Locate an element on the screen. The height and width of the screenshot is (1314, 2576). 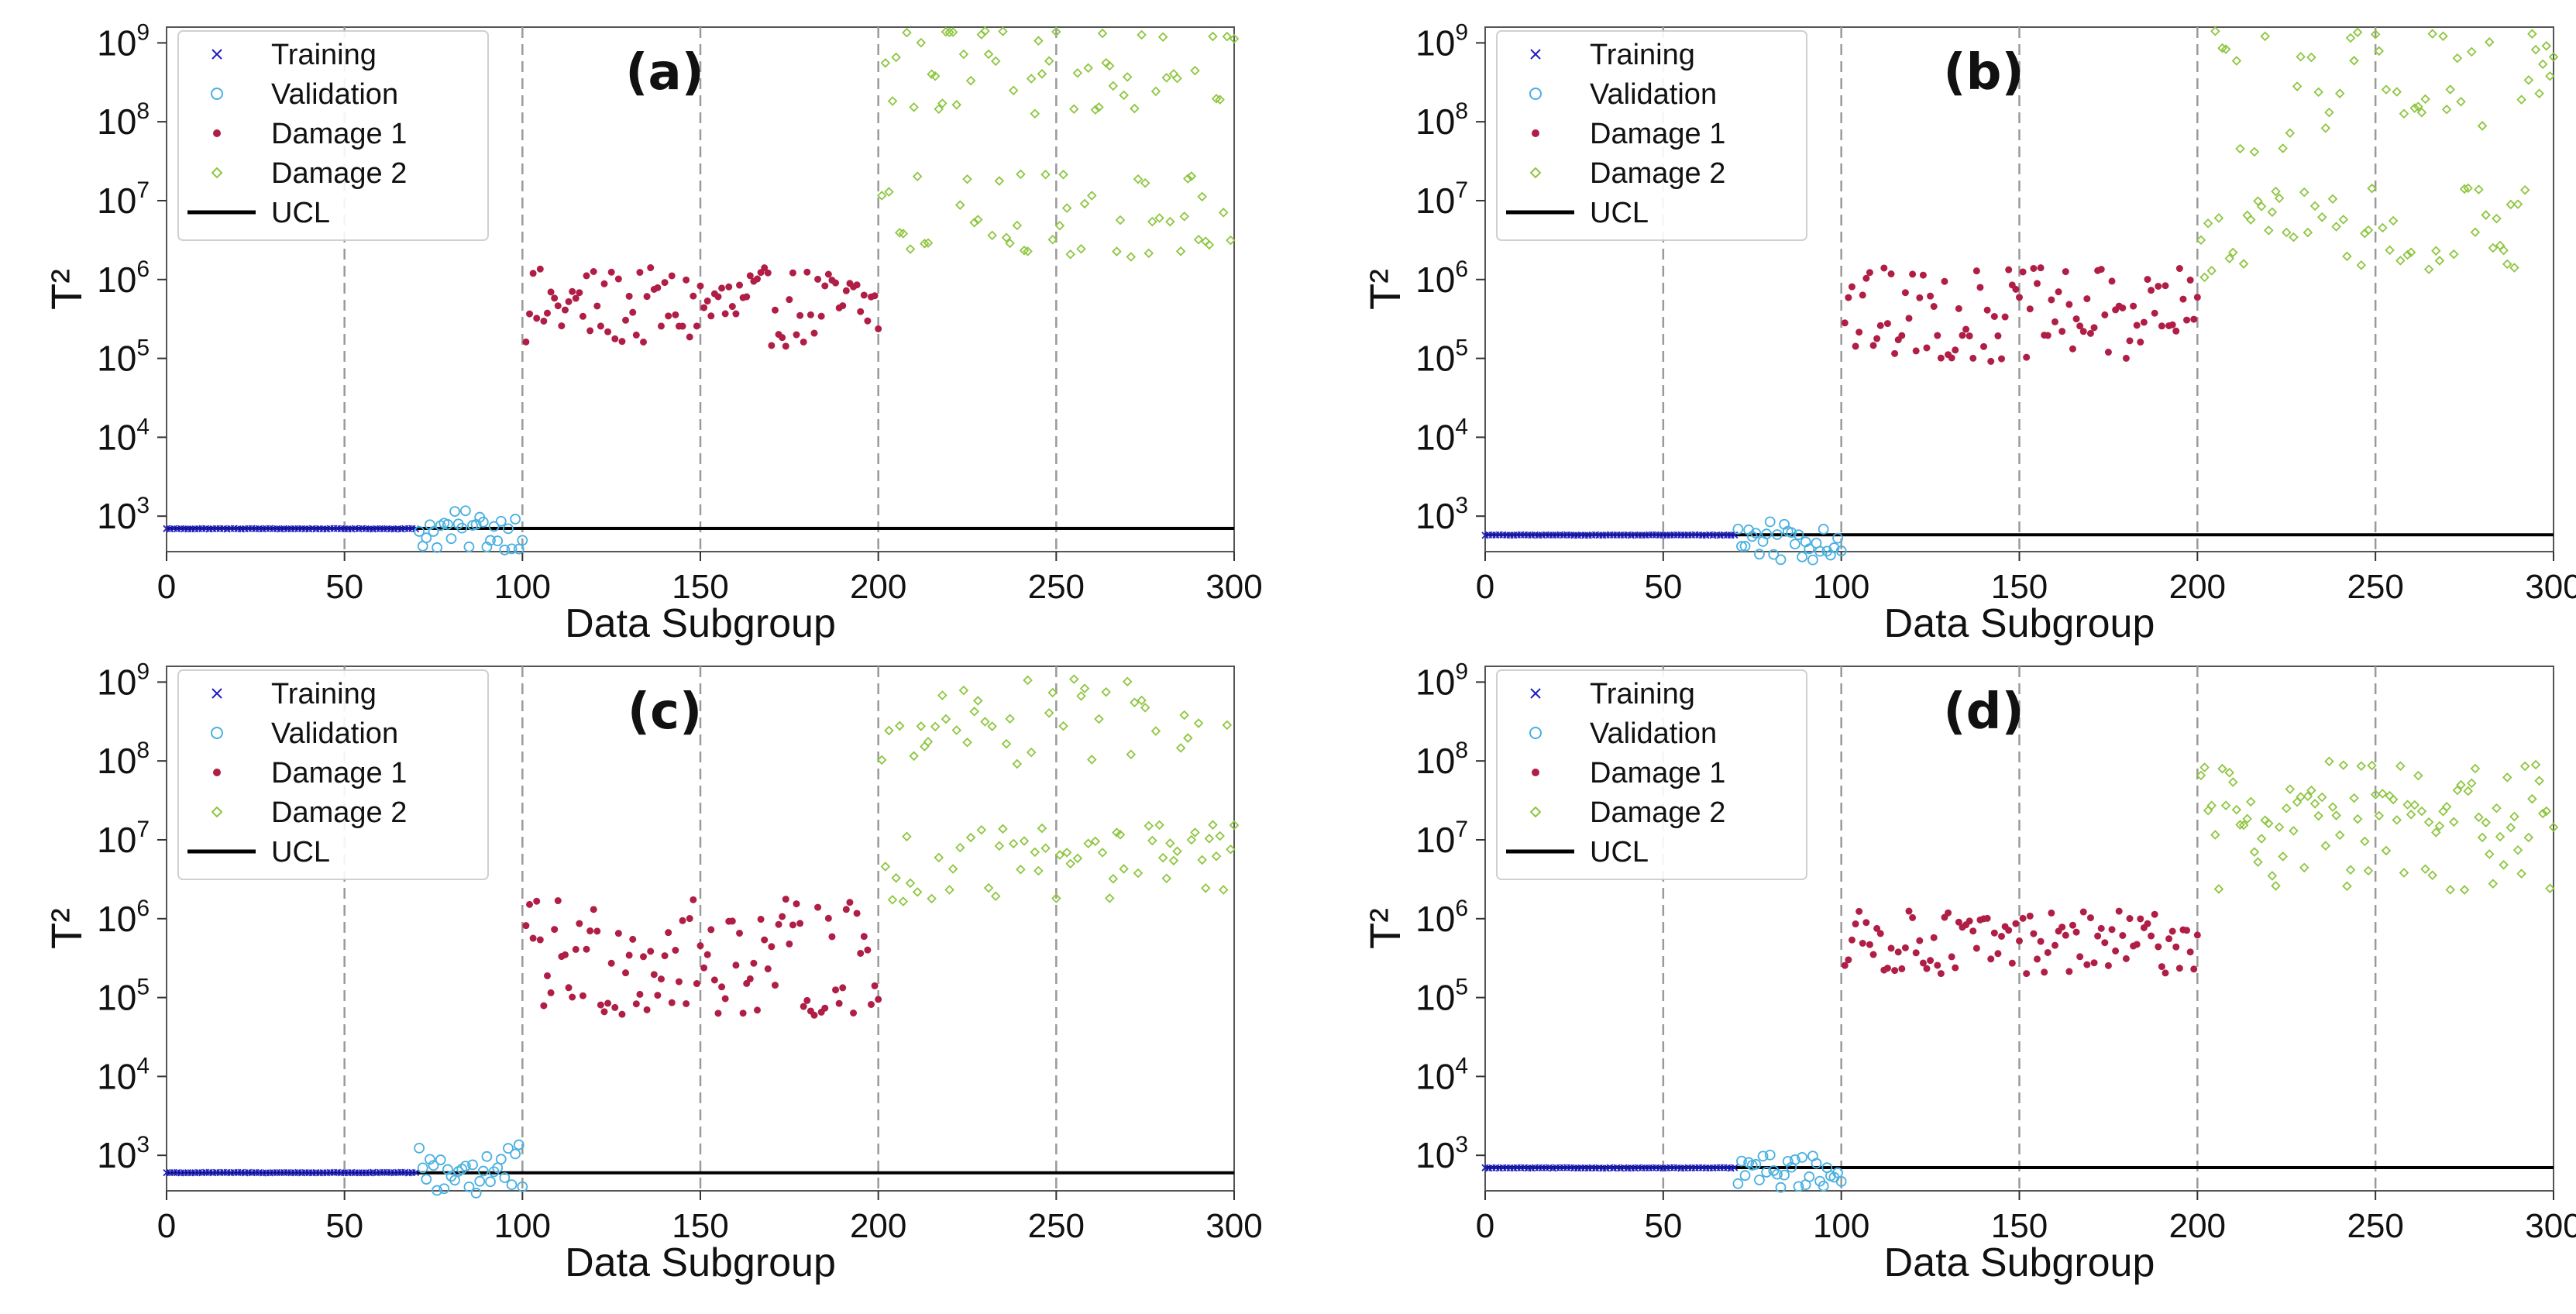
legend-box is located at coordinates (333, 135).